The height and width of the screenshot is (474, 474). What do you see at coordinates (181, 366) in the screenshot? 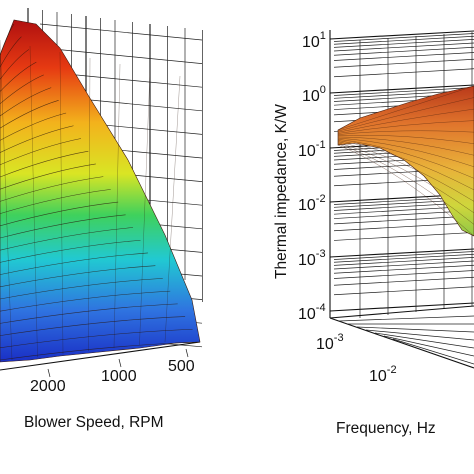
I see `left-x-tick-label: 500` at bounding box center [181, 366].